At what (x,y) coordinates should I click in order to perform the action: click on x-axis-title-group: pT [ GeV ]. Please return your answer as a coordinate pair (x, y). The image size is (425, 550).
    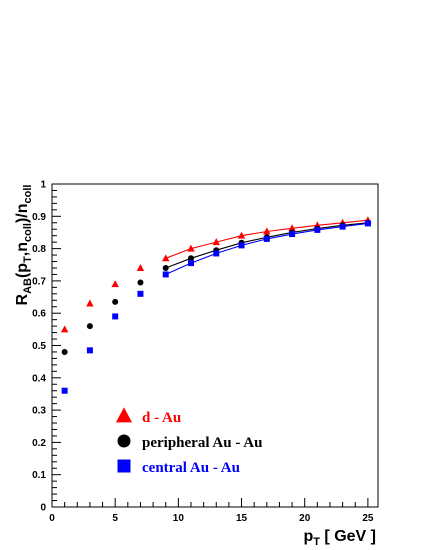
    Looking at the image, I should click on (339, 538).